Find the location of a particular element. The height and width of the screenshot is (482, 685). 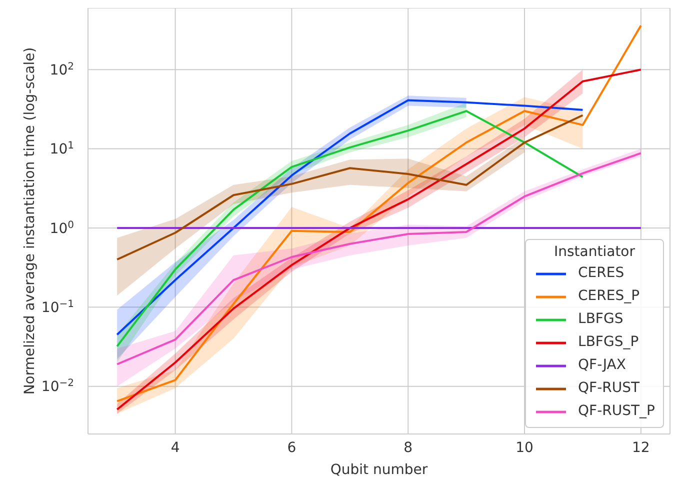

x-tick-label: 8 is located at coordinates (408, 448).